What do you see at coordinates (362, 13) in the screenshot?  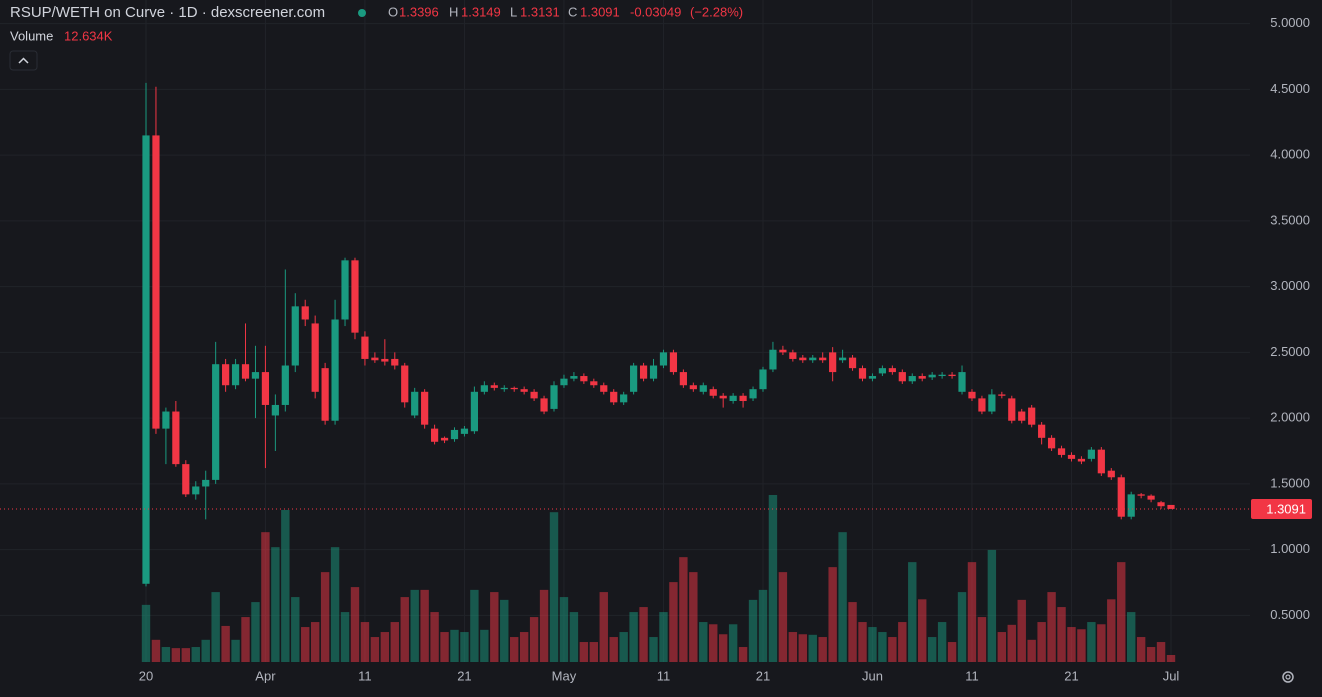 I see `status-dot` at bounding box center [362, 13].